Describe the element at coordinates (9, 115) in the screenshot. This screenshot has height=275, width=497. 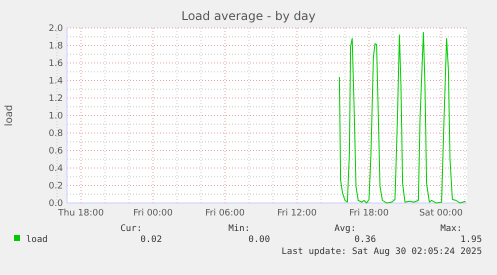
I see `y-axis-title: load` at that location.